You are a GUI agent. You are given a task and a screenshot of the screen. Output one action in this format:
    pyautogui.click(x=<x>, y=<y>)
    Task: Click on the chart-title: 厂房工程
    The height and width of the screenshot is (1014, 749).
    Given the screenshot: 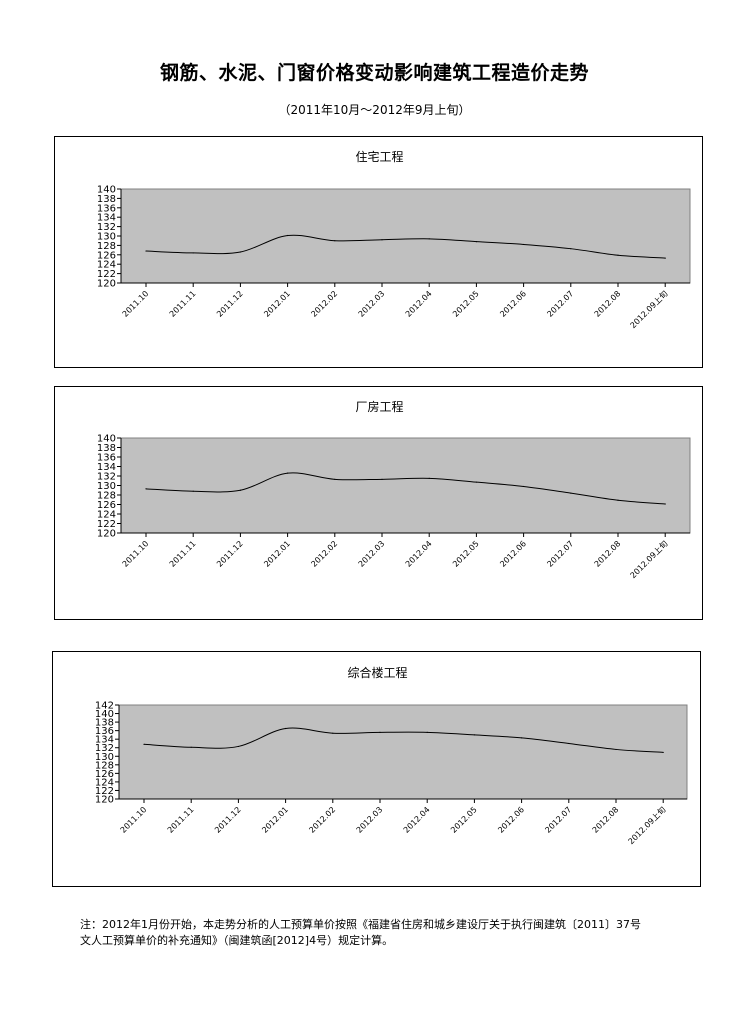 What is the action you would take?
    pyautogui.click(x=379, y=406)
    